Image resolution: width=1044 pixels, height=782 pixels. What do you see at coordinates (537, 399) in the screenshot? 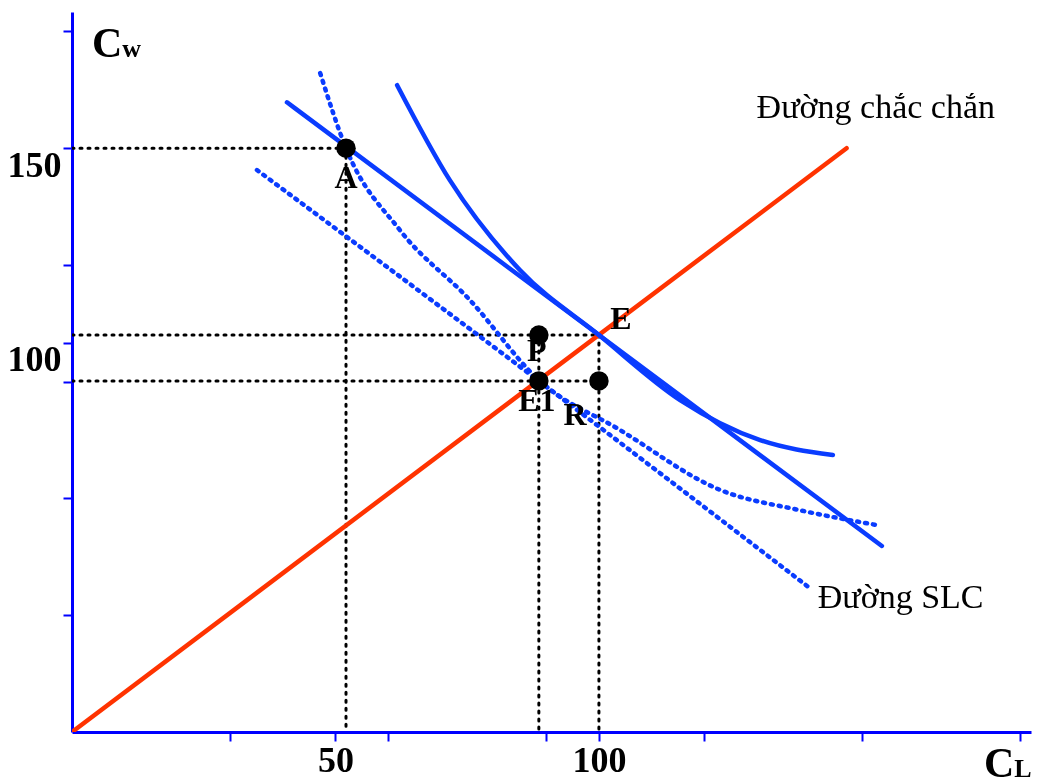
I see `annotation: E1` at bounding box center [537, 399].